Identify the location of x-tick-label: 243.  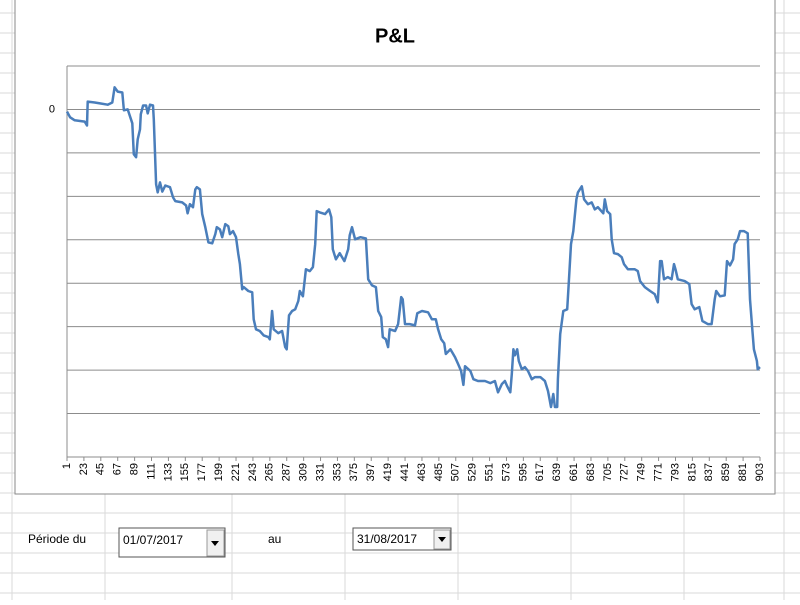
(253, 472).